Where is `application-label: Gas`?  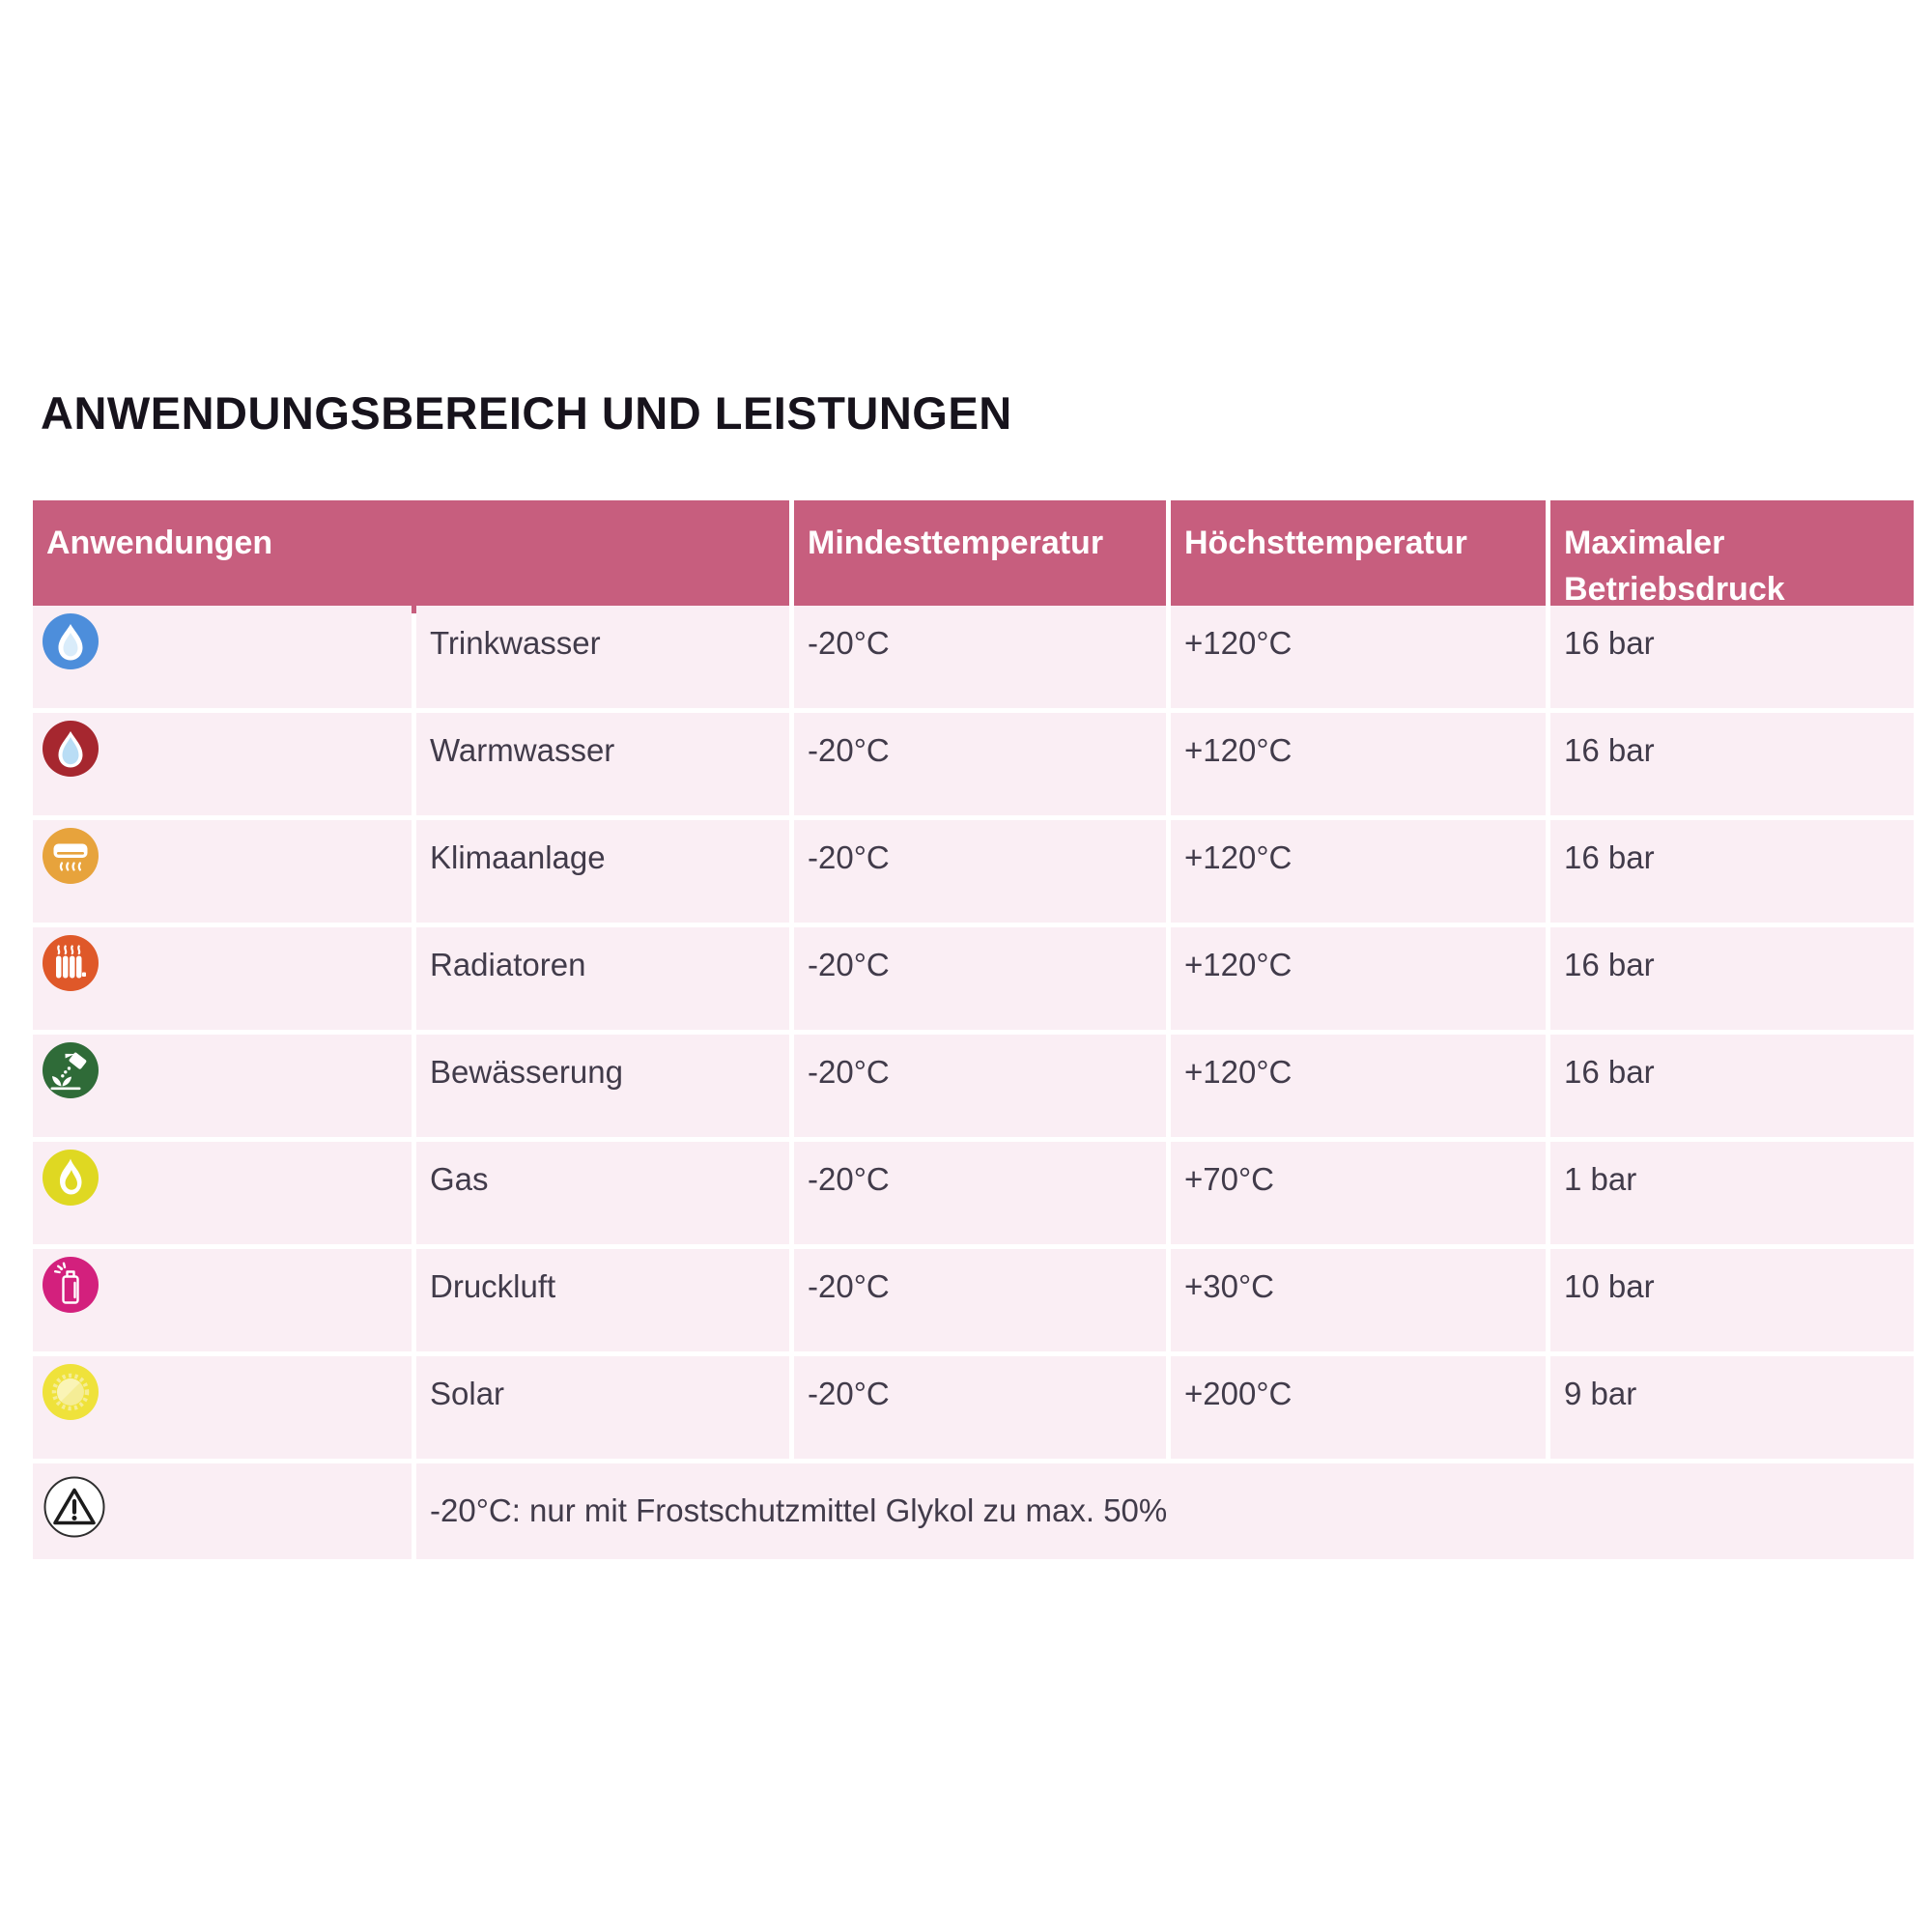
application-label: Gas is located at coordinates (602, 1193).